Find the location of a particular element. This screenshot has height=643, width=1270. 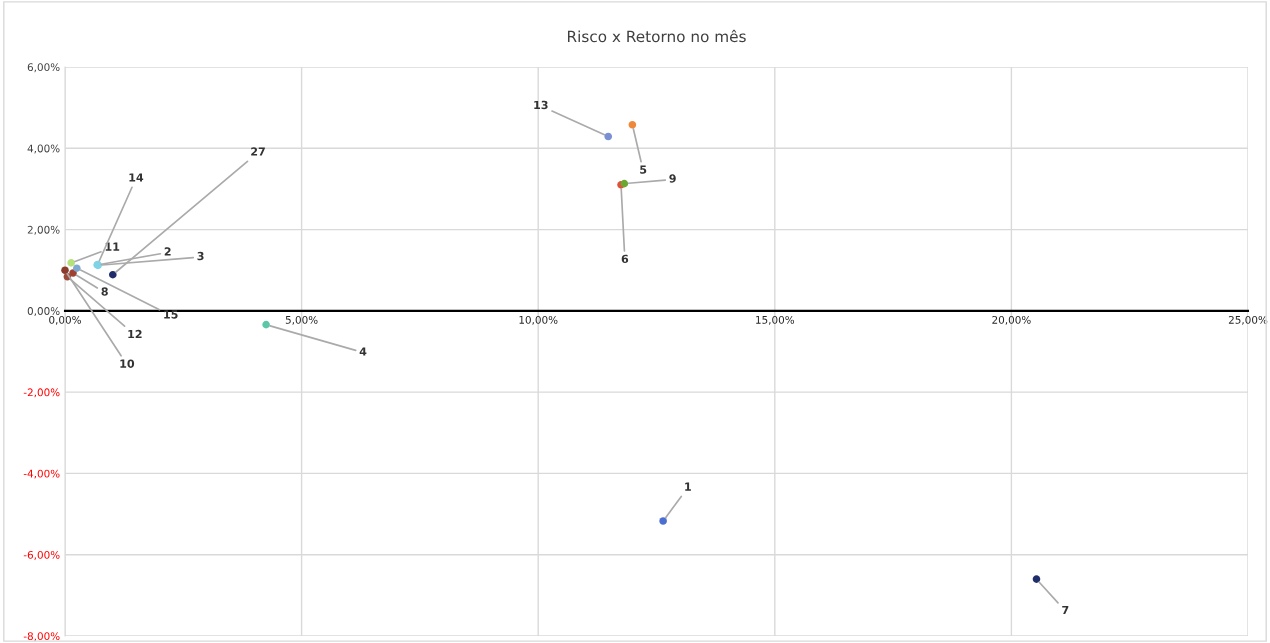

x-tick-label: 10,00% is located at coordinates (538, 320).